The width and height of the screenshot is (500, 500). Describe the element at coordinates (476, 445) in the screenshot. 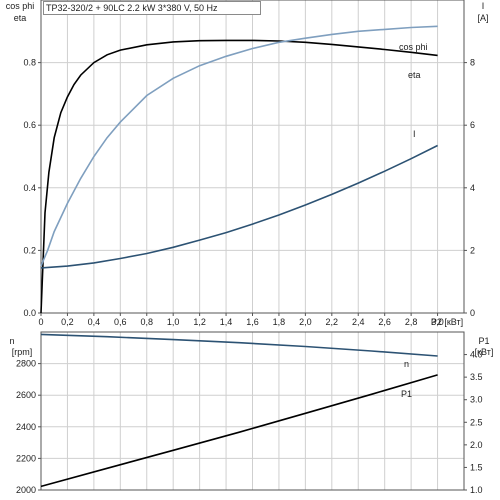

I see `bottom-right-tick-label: 2.0` at that location.